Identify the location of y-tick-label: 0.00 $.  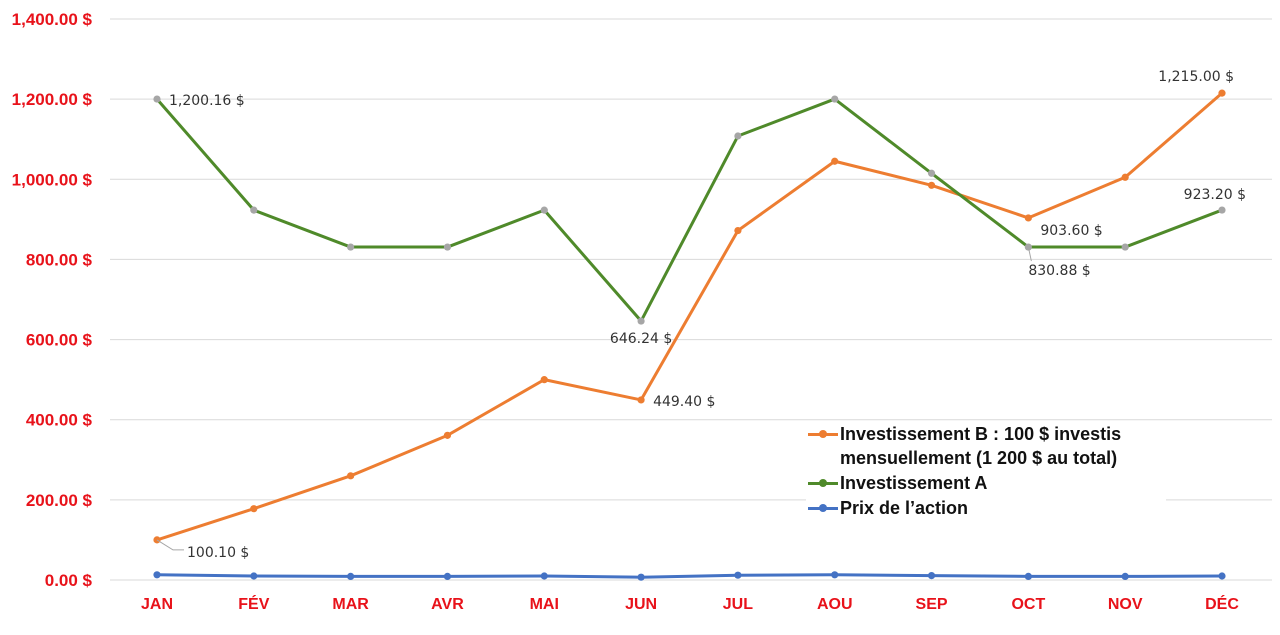
(69, 580).